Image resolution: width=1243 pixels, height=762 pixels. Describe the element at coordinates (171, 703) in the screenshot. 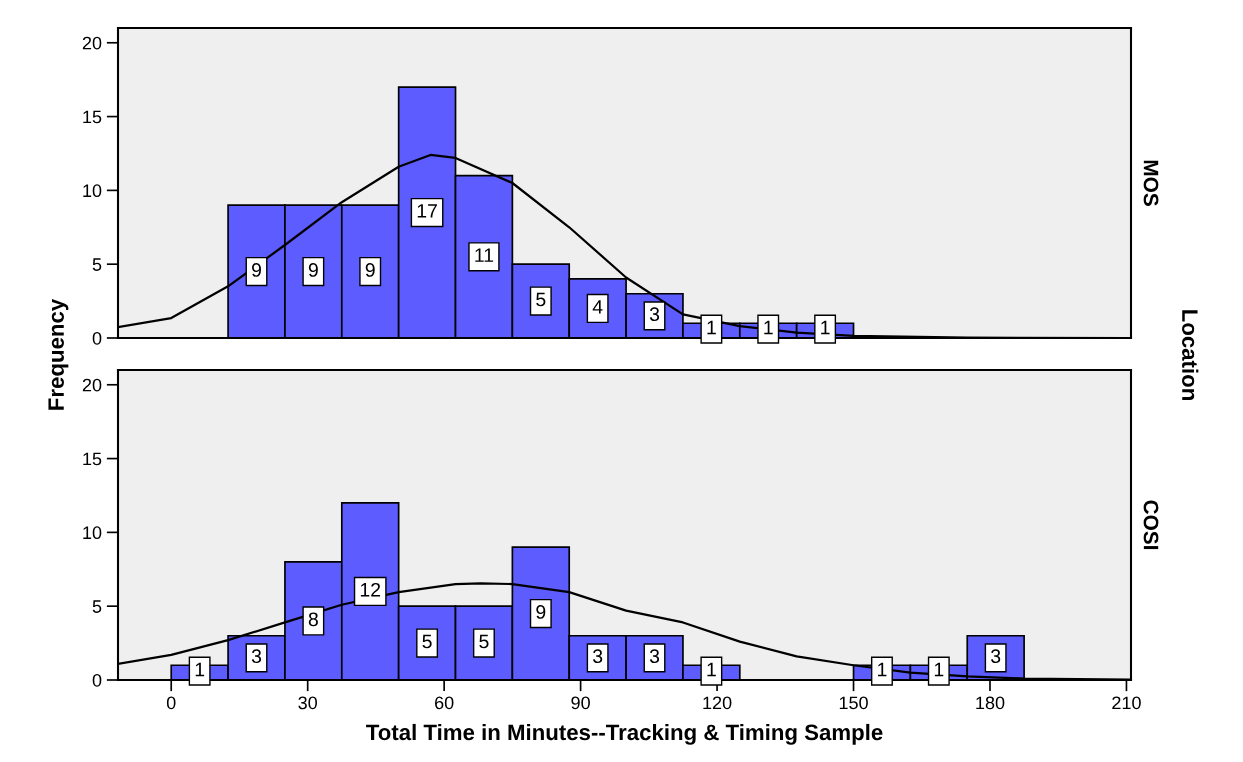

I see `x-tick-label: 0` at that location.